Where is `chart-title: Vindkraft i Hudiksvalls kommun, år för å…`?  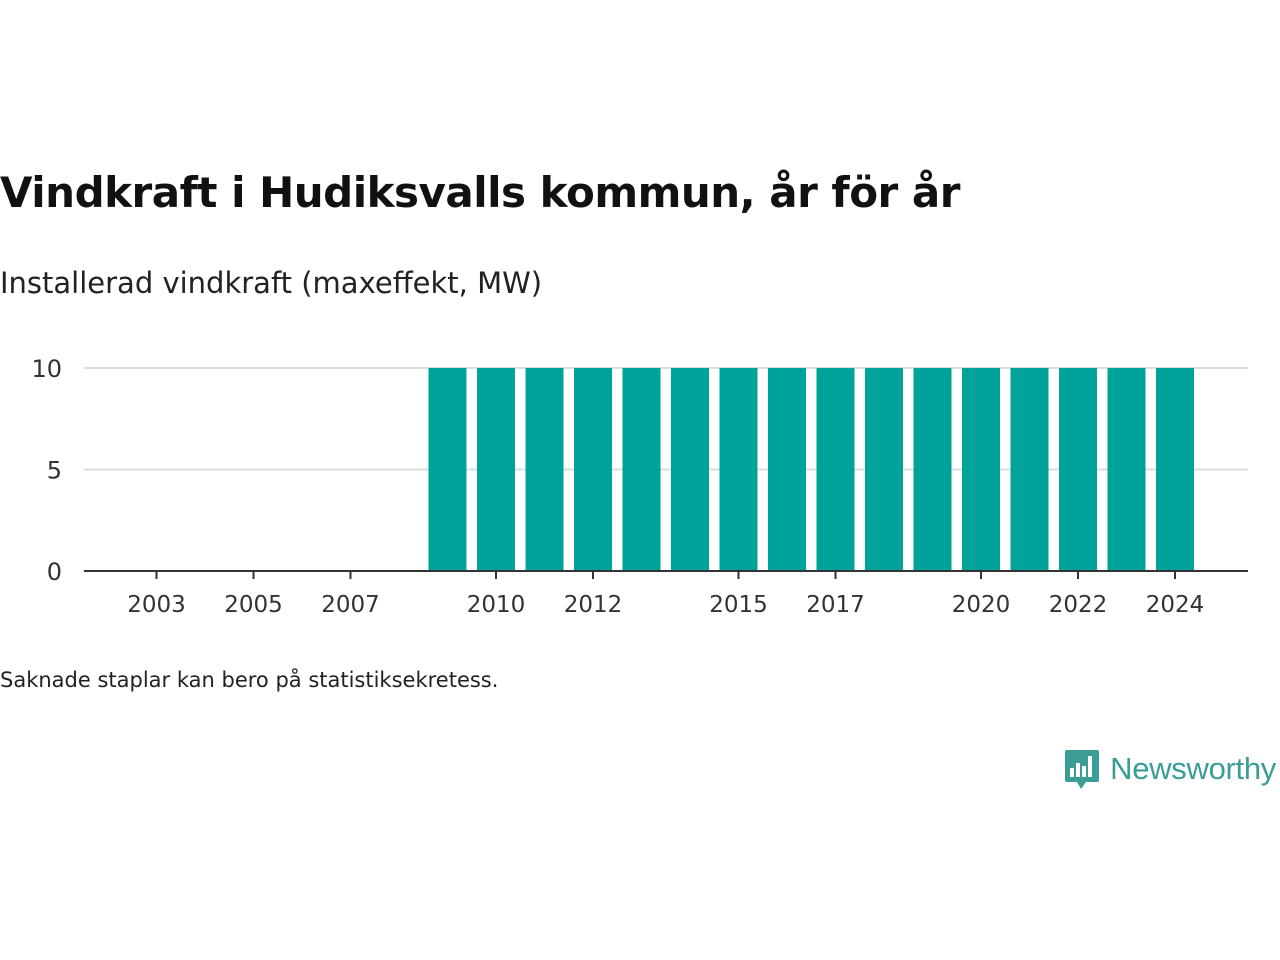 chart-title: Vindkraft i Hudiksvalls kommun, år för å… is located at coordinates (480, 192).